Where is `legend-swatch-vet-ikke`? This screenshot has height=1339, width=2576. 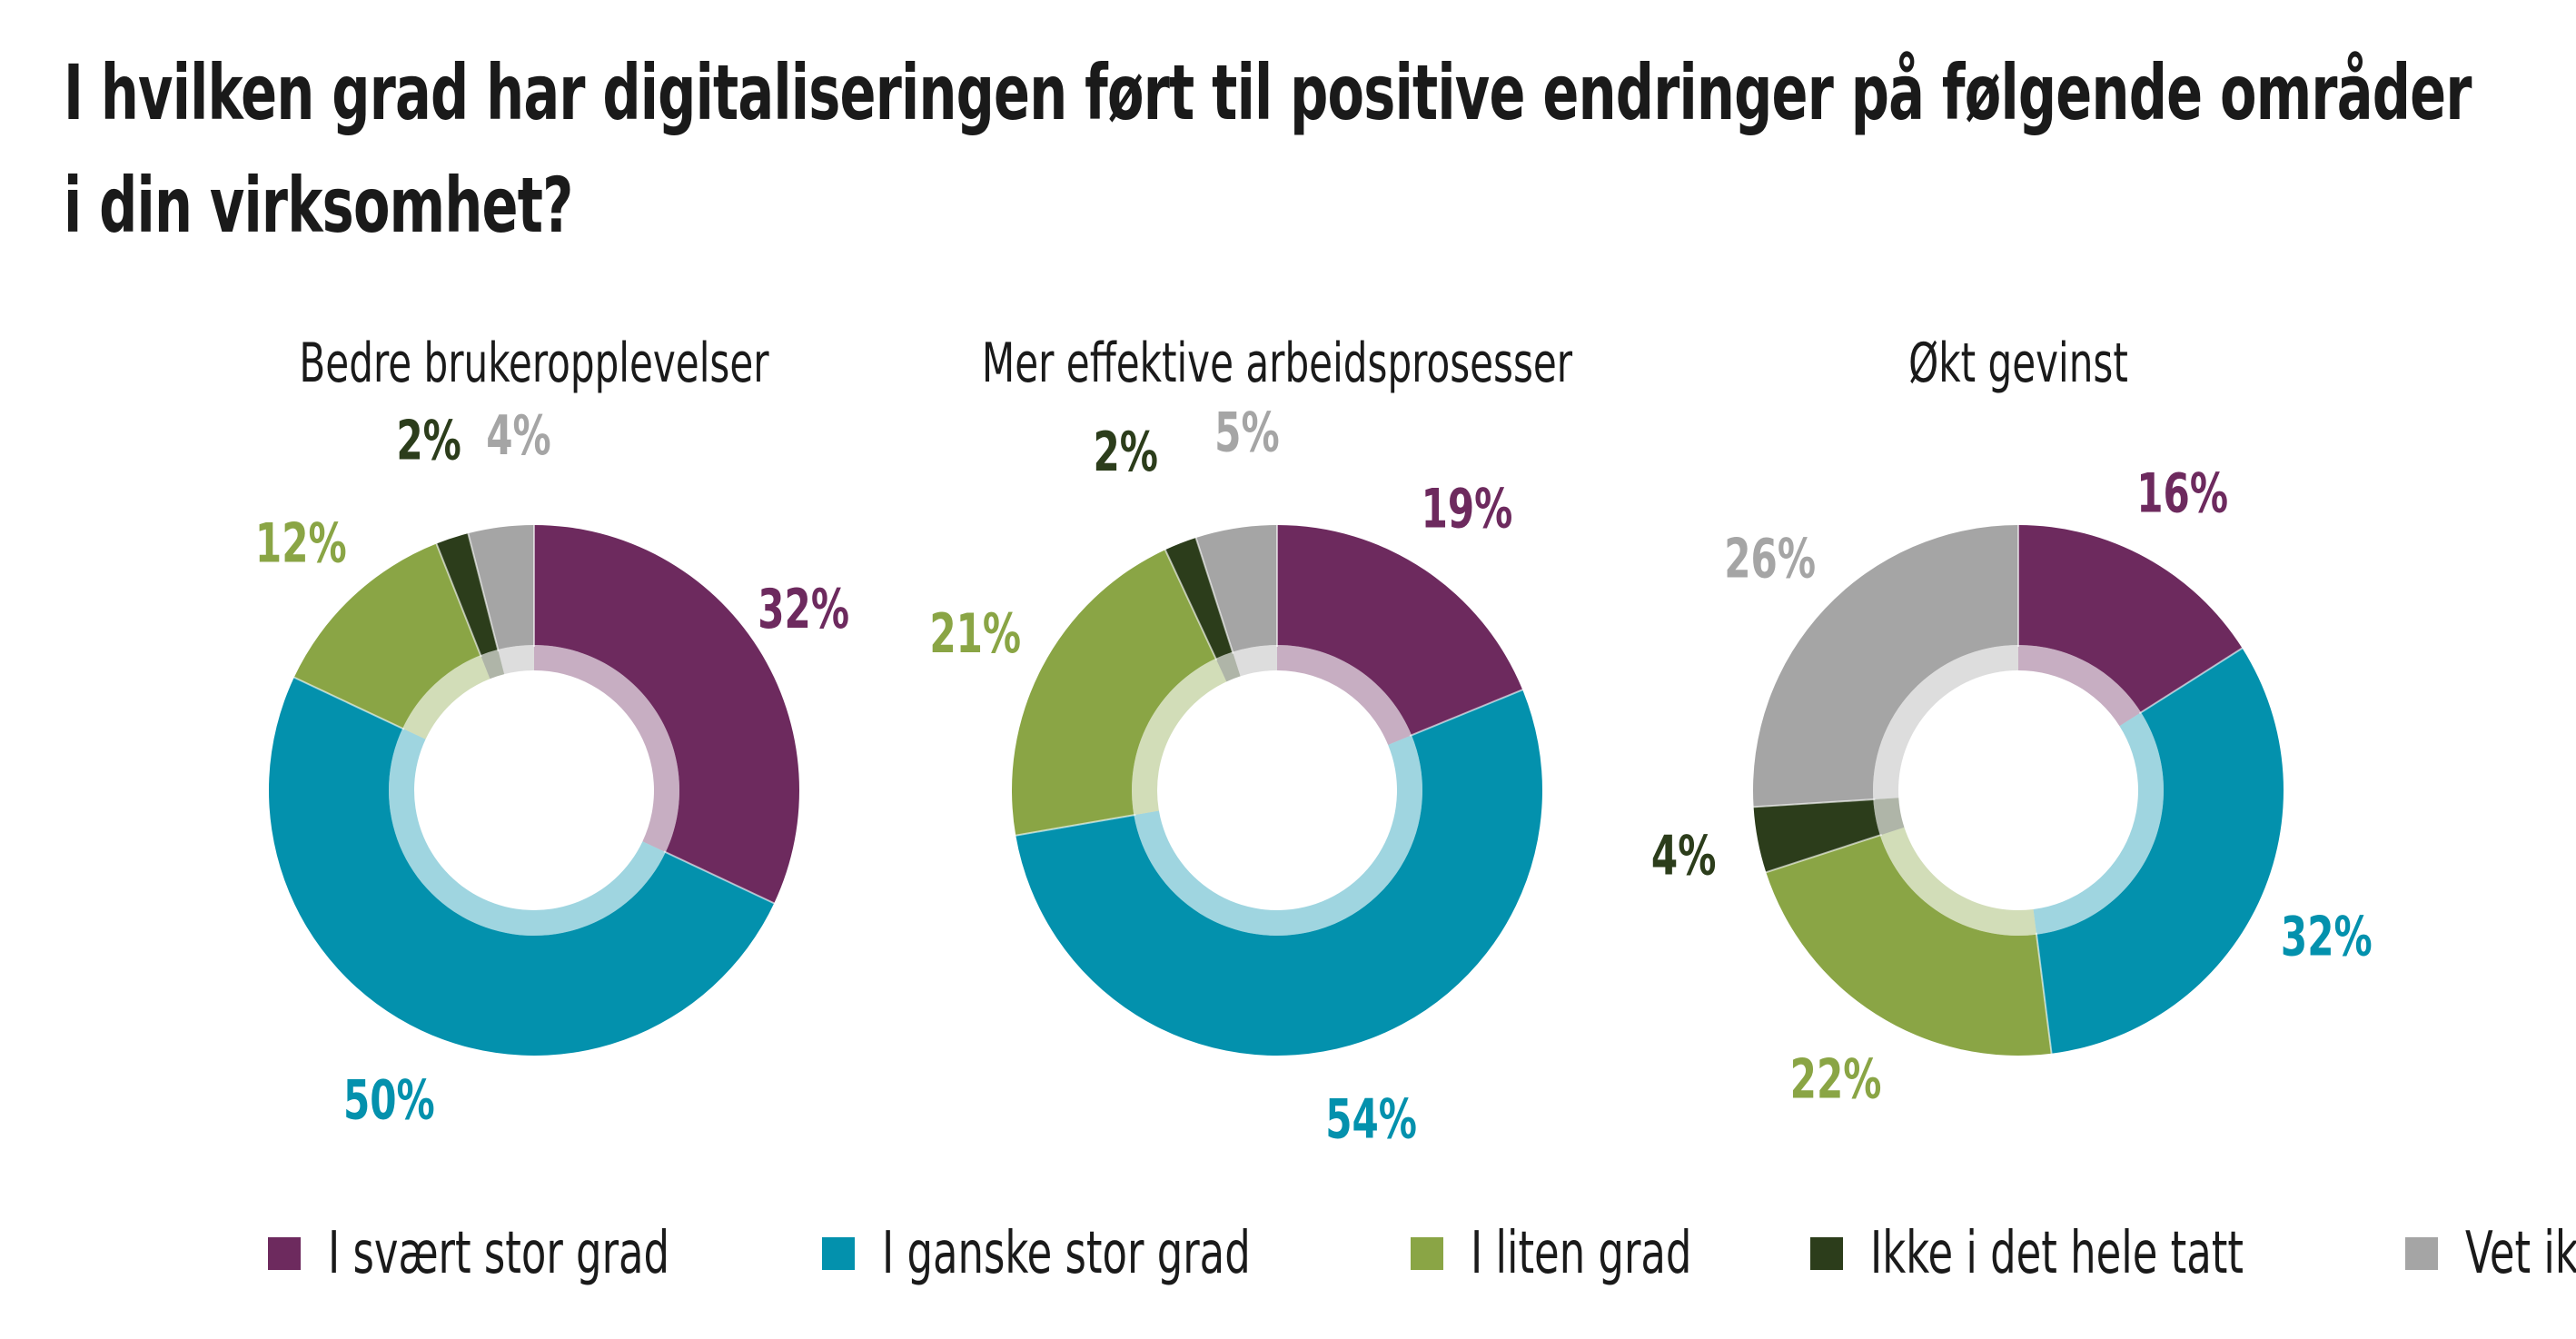
legend-swatch-vet-ikke is located at coordinates (2422, 1254).